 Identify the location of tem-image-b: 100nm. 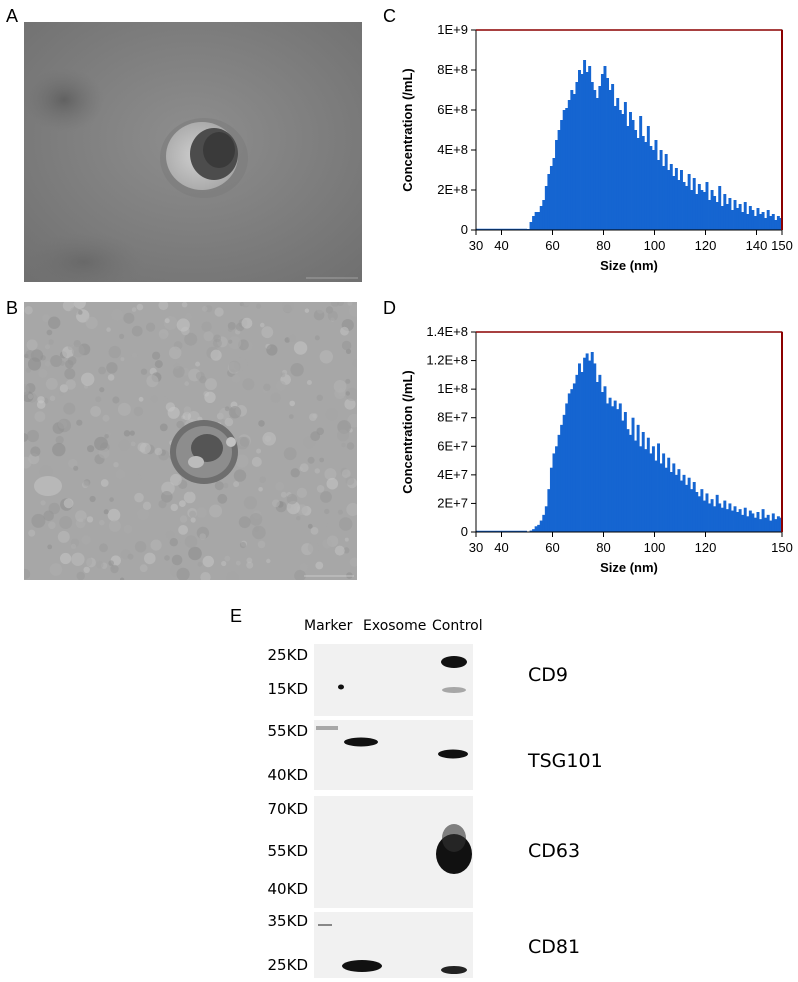
(190, 441).